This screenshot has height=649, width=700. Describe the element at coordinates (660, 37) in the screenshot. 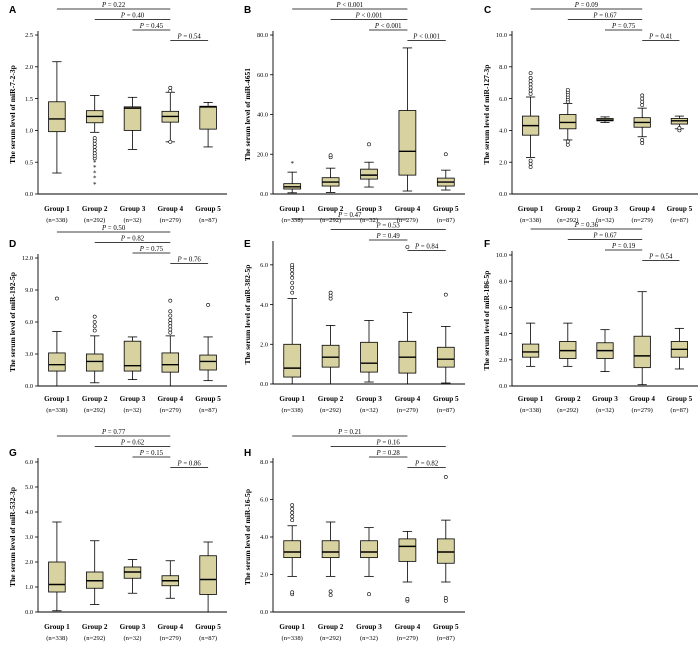

I see `p-value-label-c-4: P = 0.41` at that location.